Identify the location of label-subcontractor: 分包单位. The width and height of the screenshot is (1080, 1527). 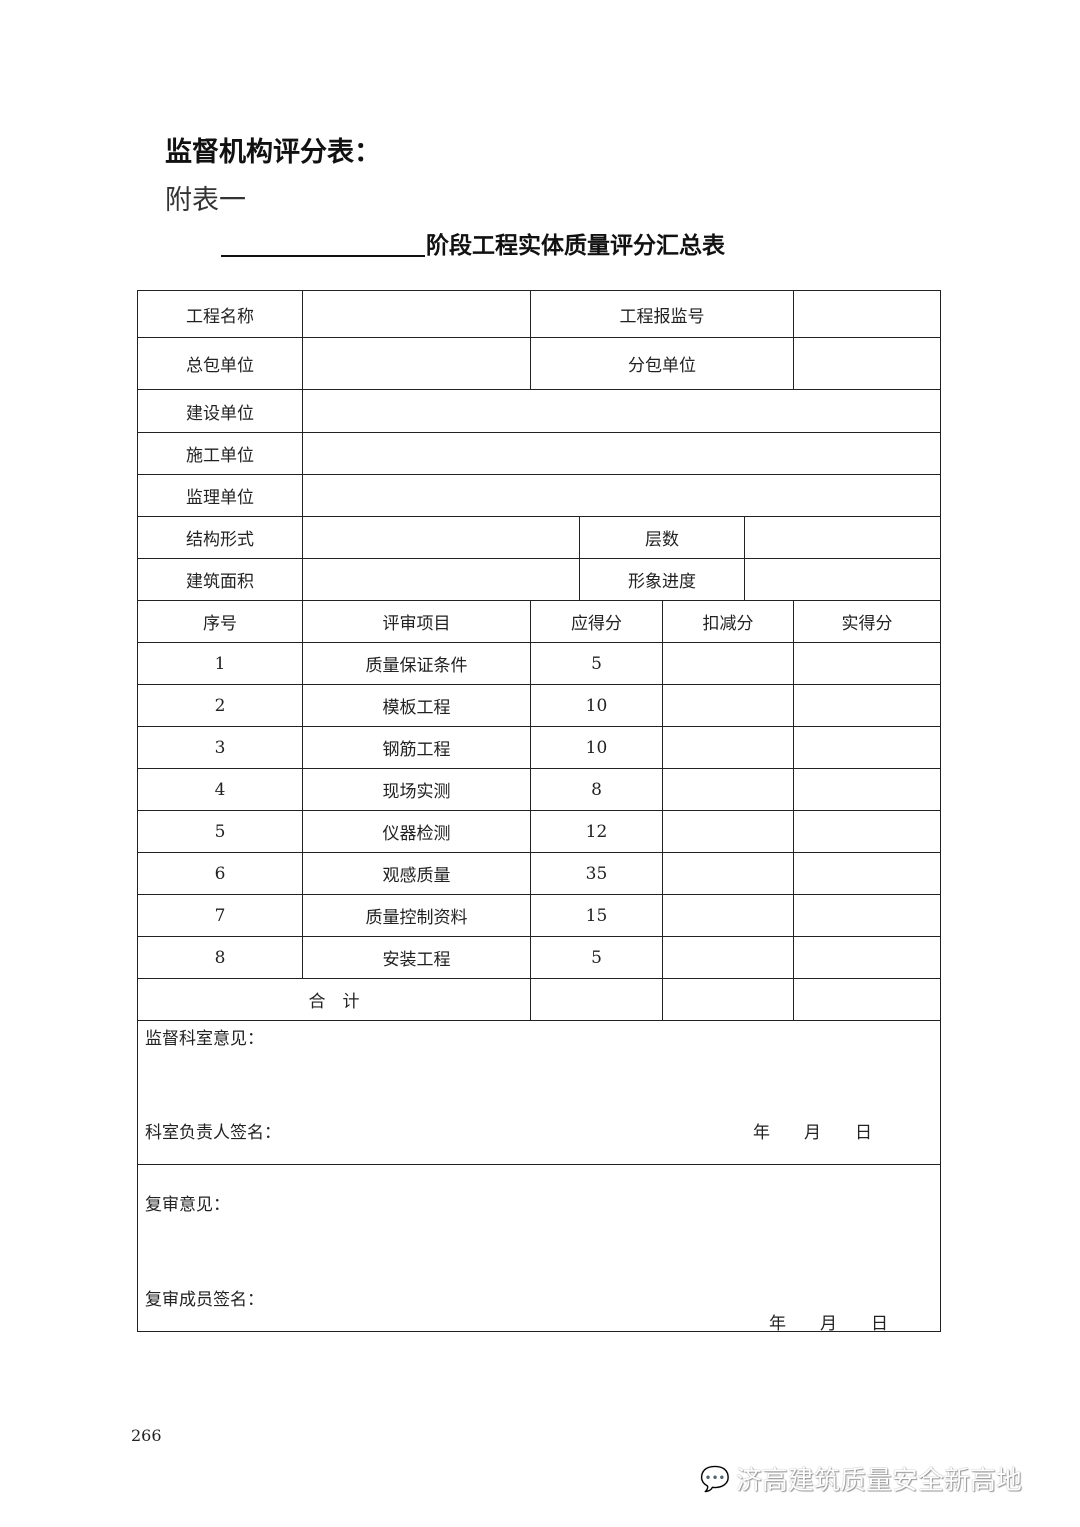
(662, 363).